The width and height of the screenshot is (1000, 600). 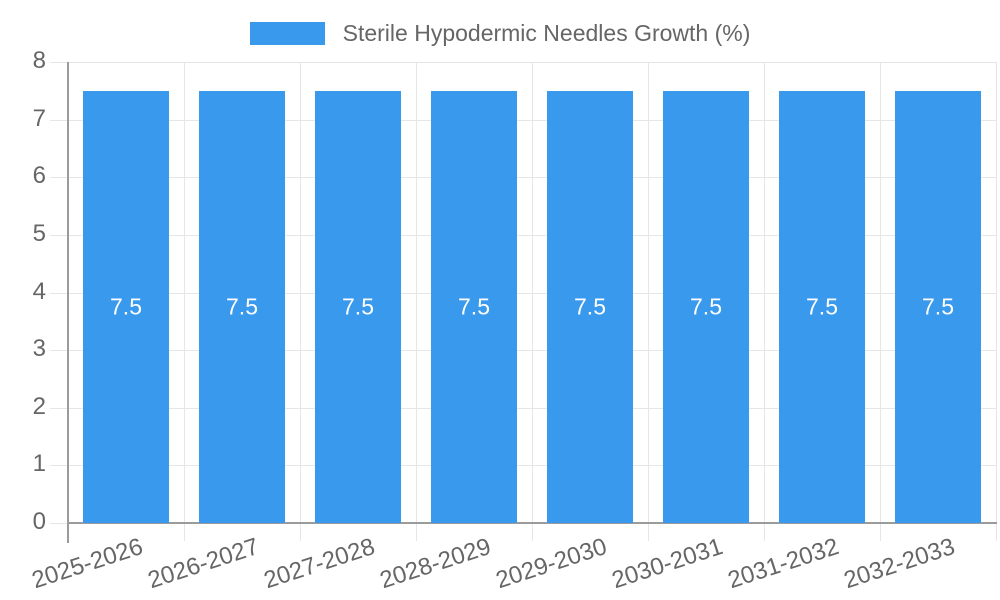 What do you see at coordinates (87, 564) in the screenshot?
I see `x-axis-tick-label: 2025-2026` at bounding box center [87, 564].